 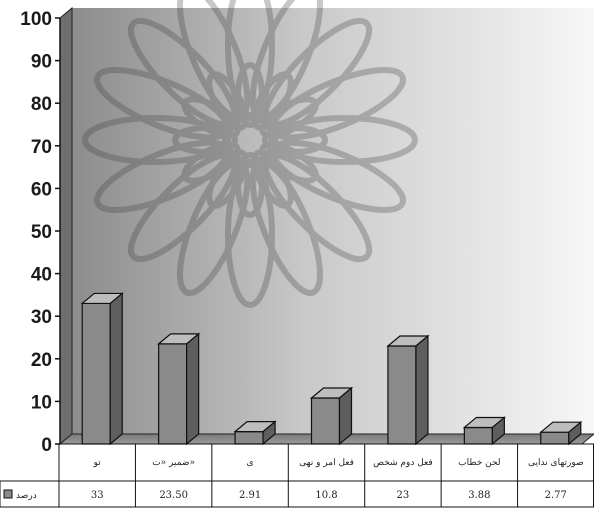 What do you see at coordinates (41, 104) in the screenshot?
I see `y-tick-label: 80` at bounding box center [41, 104].